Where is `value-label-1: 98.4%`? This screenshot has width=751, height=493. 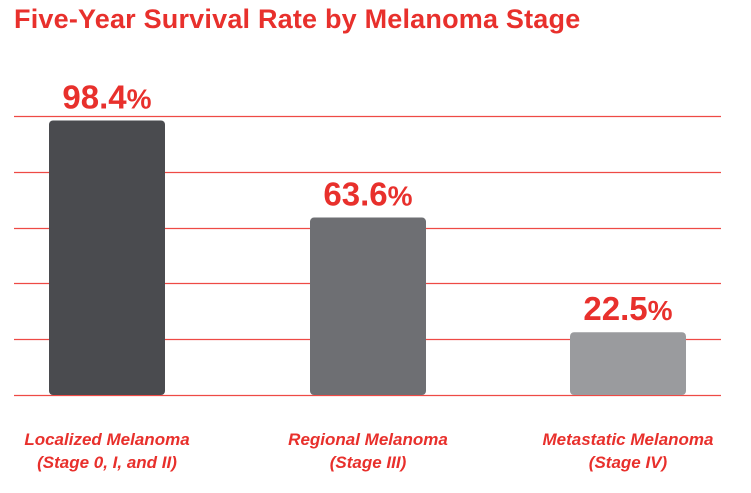 value-label-1: 98.4% is located at coordinates (106, 96).